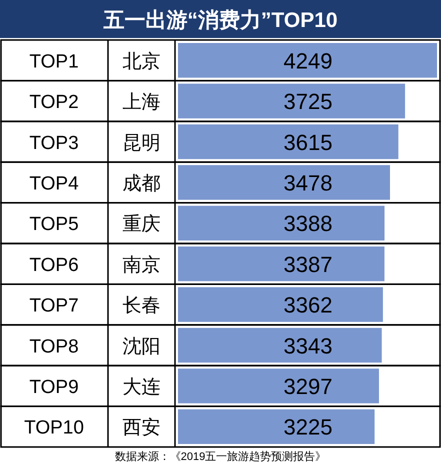 The height and width of the screenshot is (464, 441). I want to click on y-tick-label: 南京, so click(141, 265).